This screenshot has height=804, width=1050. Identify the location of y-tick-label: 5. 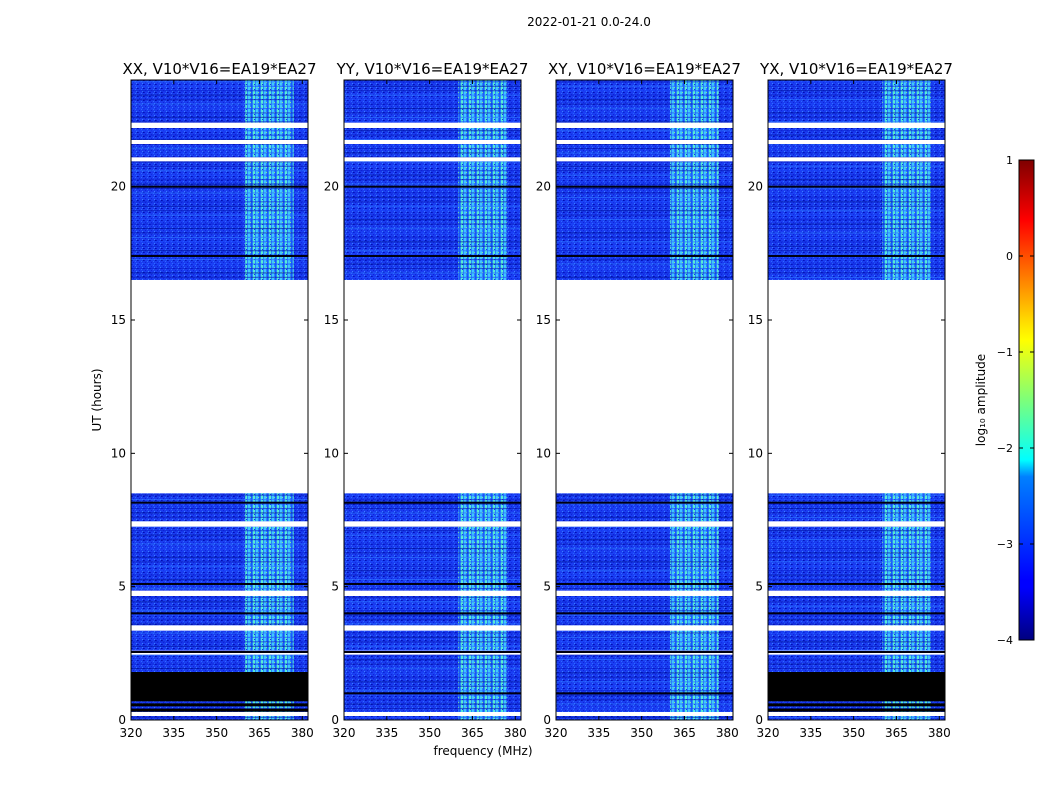
(759, 587).